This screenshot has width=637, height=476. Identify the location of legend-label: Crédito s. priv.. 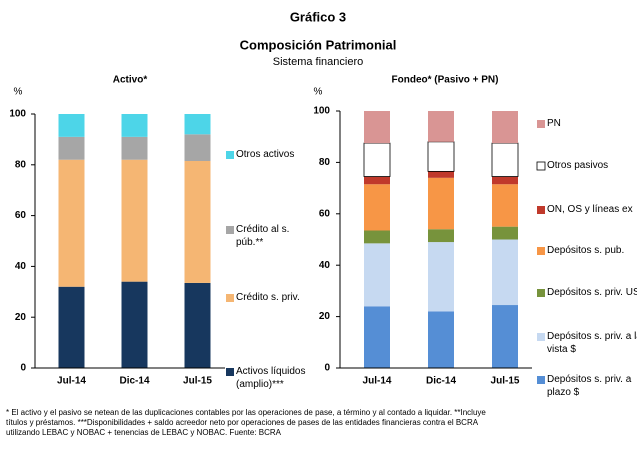
(268, 297).